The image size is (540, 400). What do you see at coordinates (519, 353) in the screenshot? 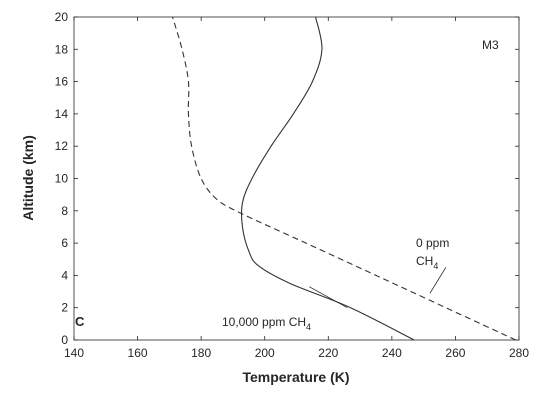
I see `x-tick-label: 280` at bounding box center [519, 353].